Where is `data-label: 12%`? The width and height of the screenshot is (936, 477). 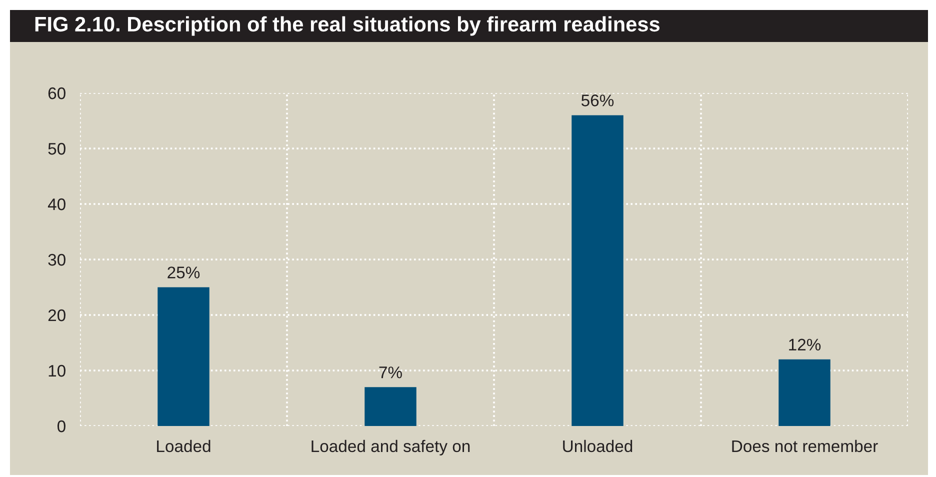 data-label: 12% is located at coordinates (805, 344).